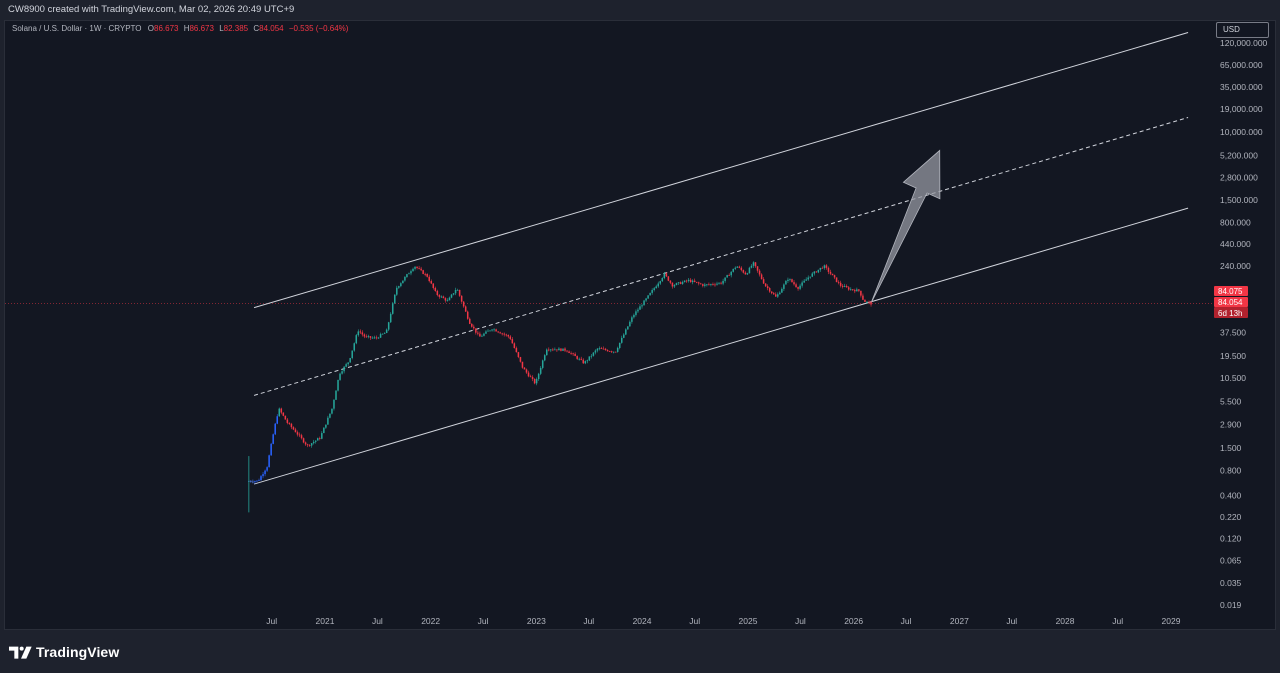 The width and height of the screenshot is (1280, 673). What do you see at coordinates (959, 621) in the screenshot?
I see `x-tick-label: 2027` at bounding box center [959, 621].